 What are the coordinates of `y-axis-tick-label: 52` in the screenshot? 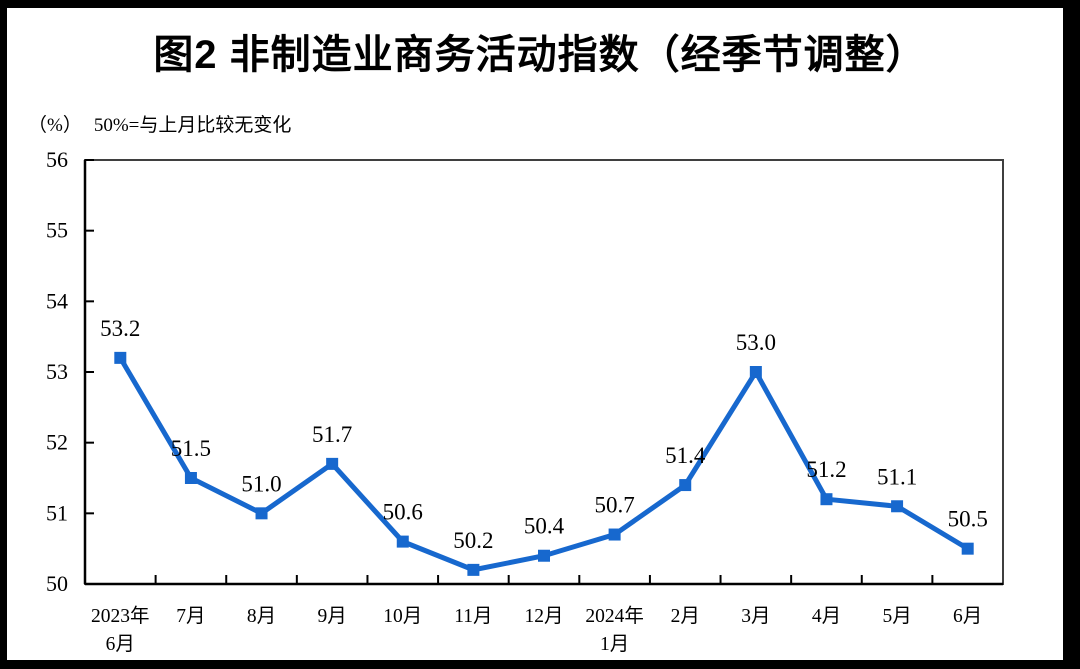 It's located at (57, 442).